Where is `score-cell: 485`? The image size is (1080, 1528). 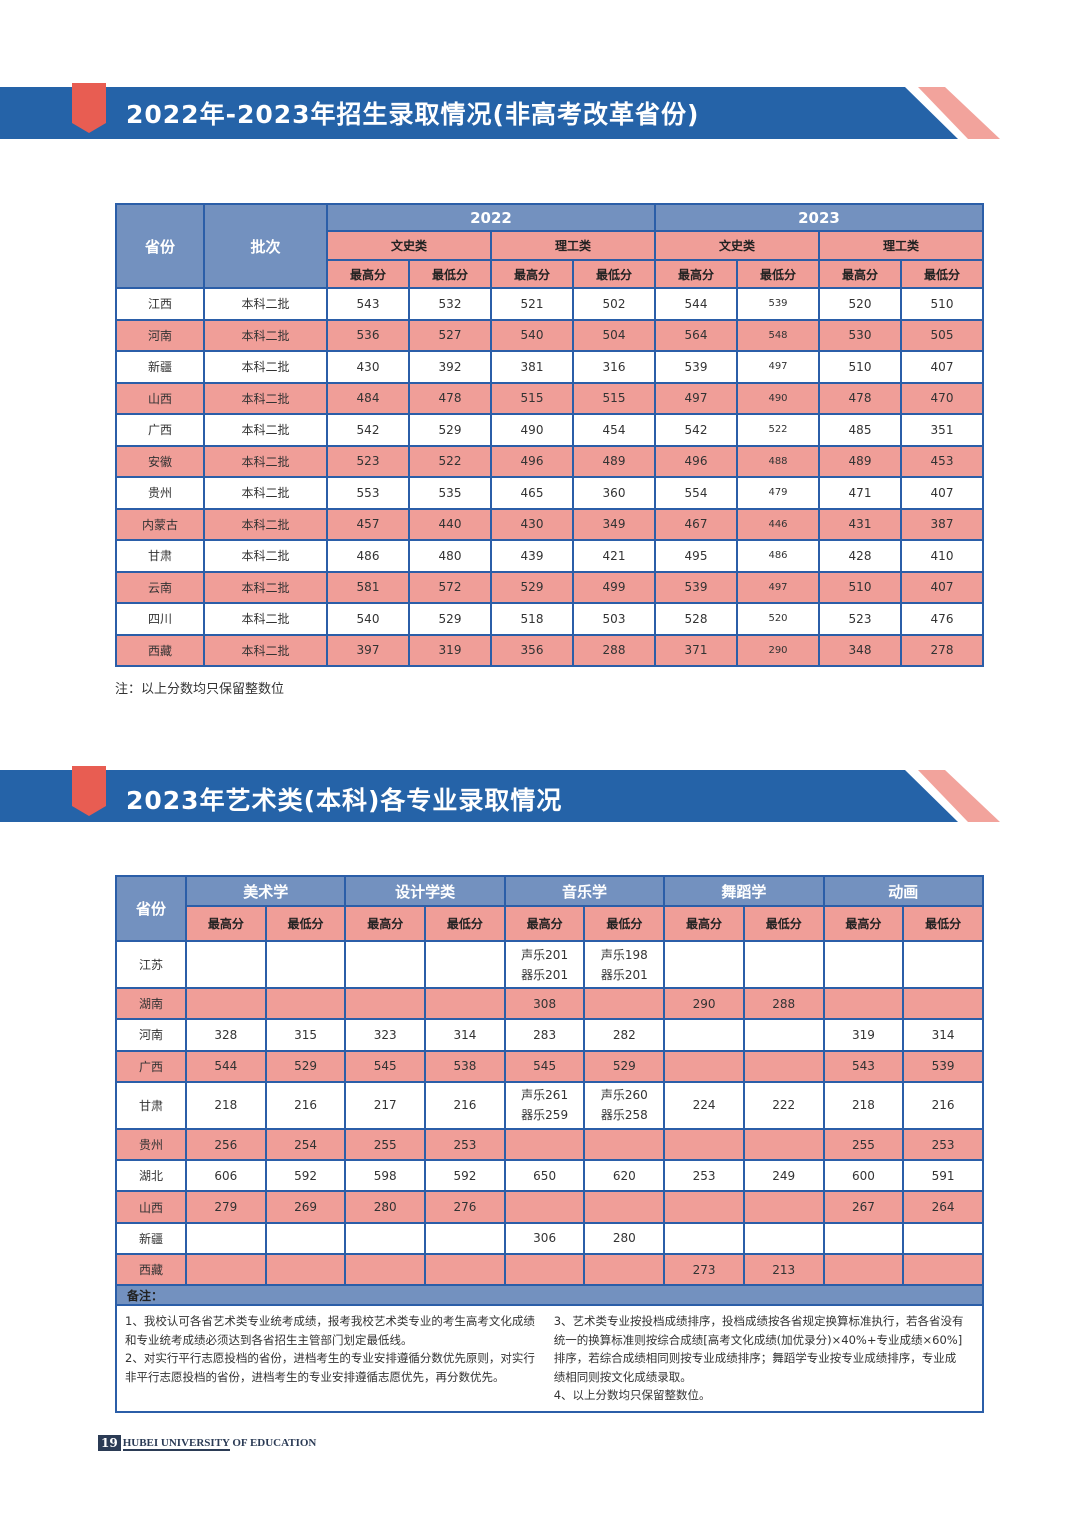
score-cell: 485 is located at coordinates (860, 430).